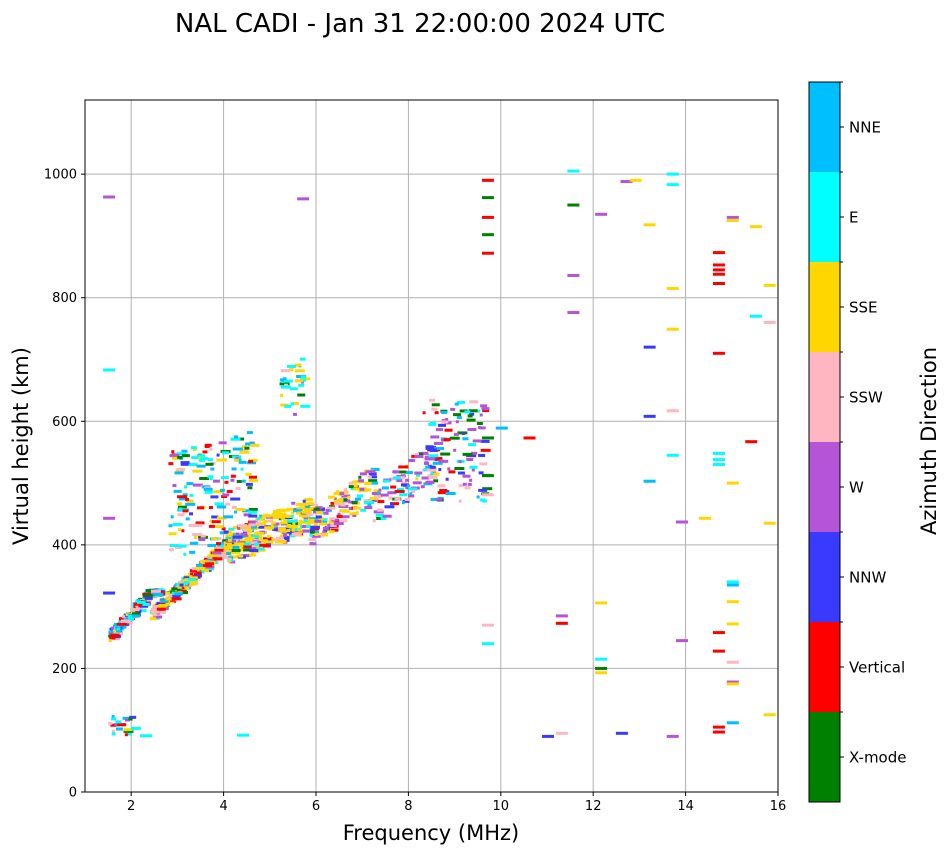 The image size is (951, 856). Describe the element at coordinates (131, 806) in the screenshot. I see `x-tick-label: 2` at that location.